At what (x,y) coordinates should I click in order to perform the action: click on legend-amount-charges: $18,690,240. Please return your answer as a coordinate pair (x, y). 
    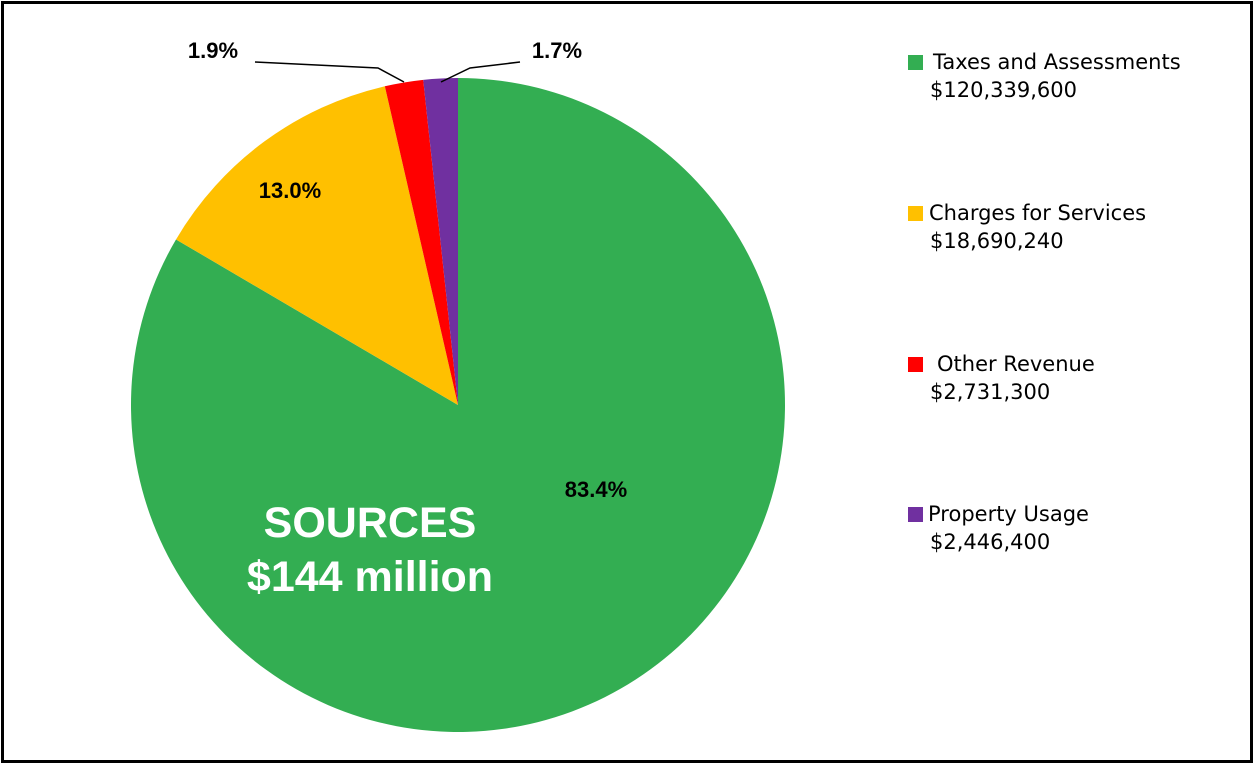
    Looking at the image, I should click on (997, 241).